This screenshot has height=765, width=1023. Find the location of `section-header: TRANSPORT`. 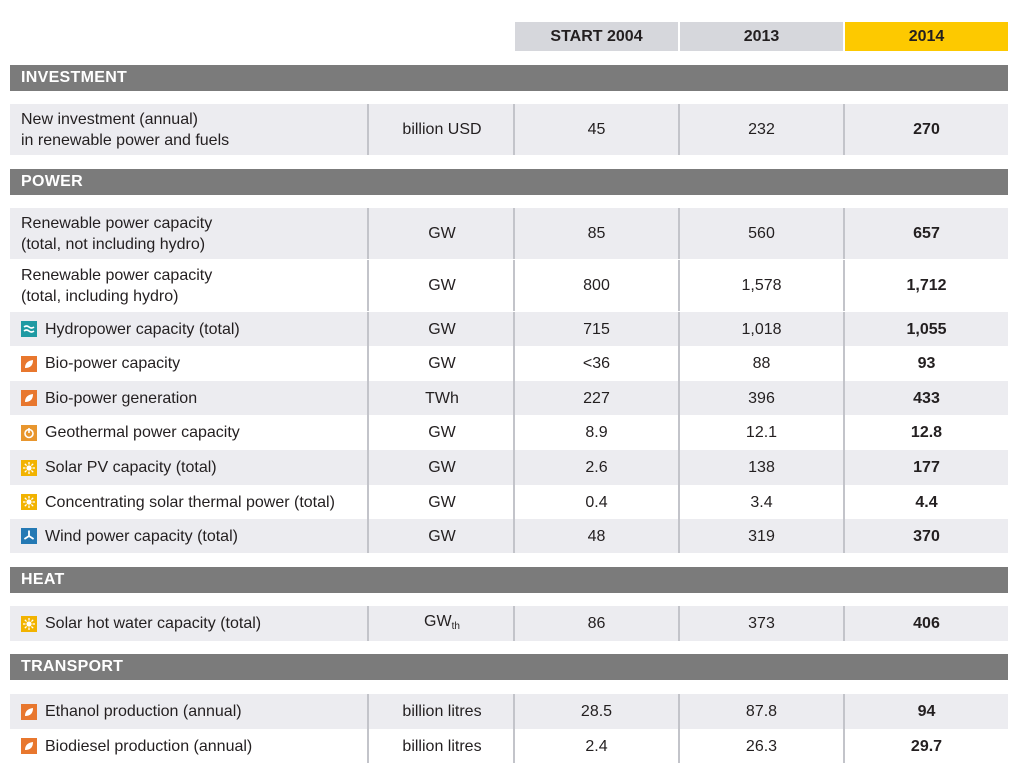

section-header: TRANSPORT is located at coordinates (509, 667).